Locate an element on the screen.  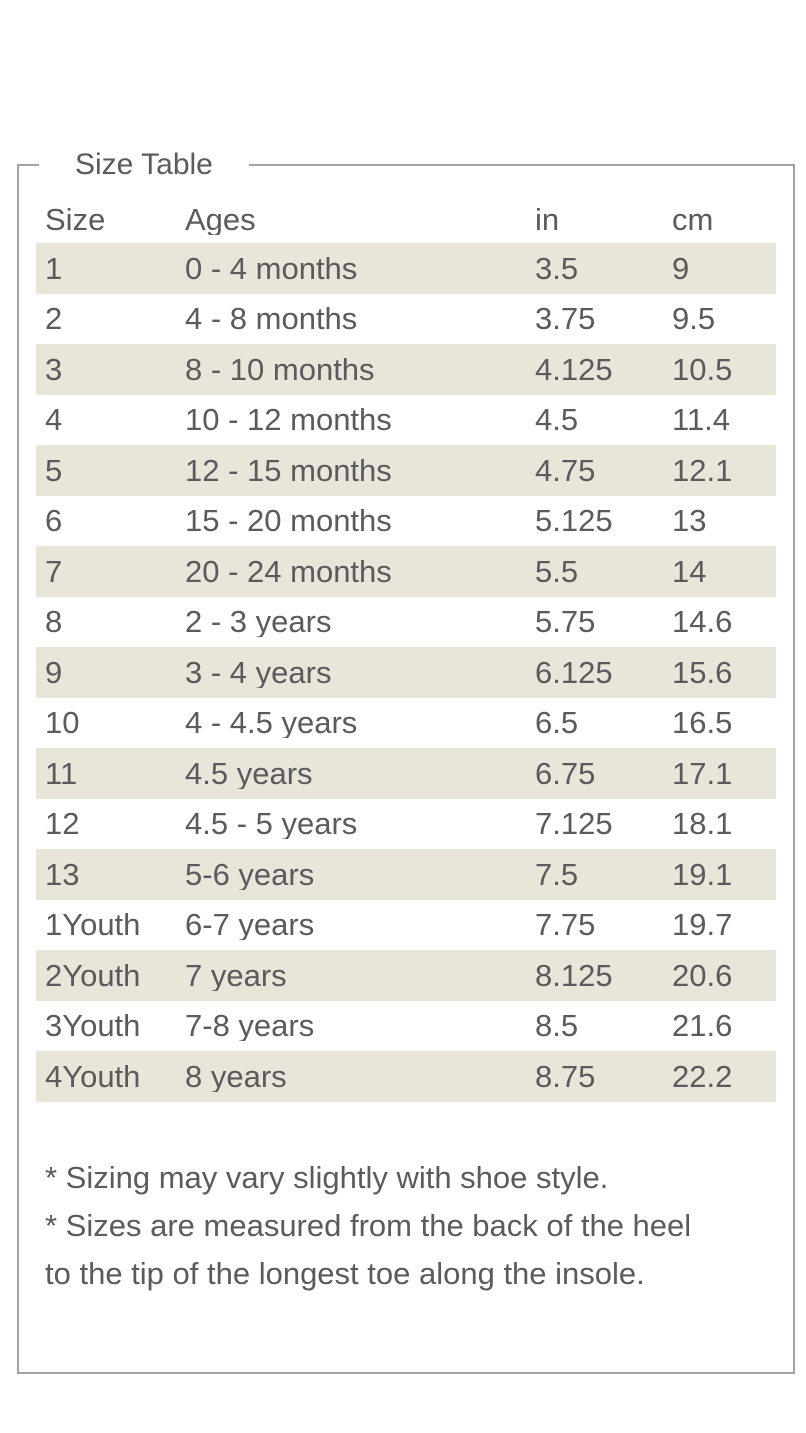
cell-cm: 17.1 is located at coordinates (702, 773).